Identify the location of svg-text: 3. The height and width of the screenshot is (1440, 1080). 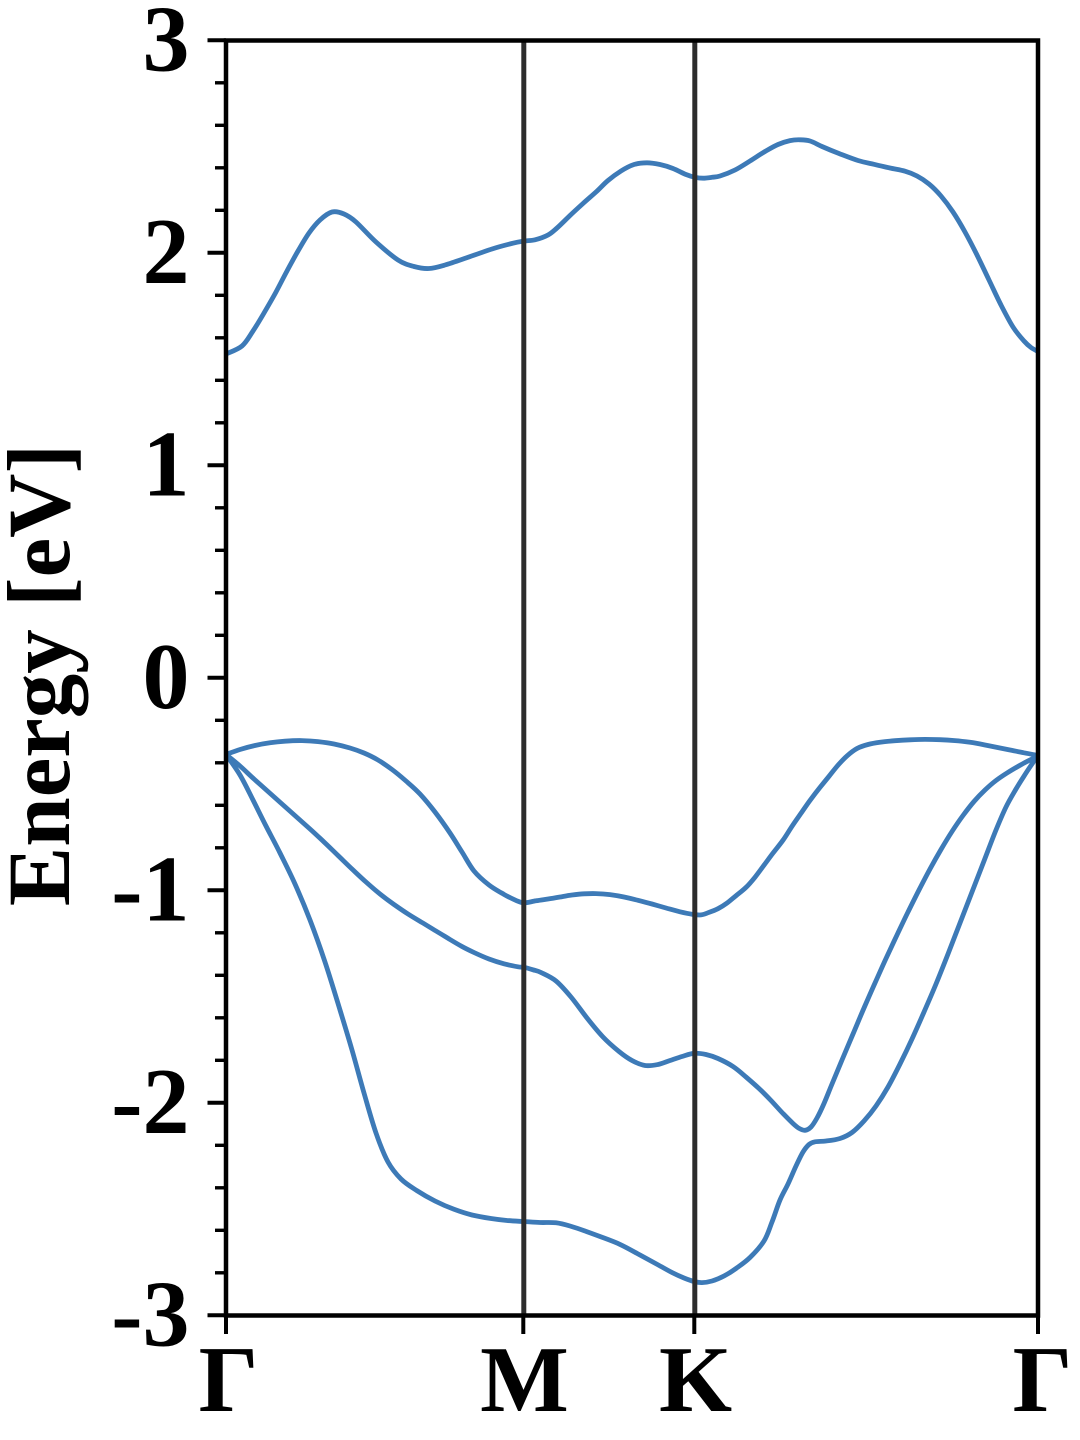
(166, 46).